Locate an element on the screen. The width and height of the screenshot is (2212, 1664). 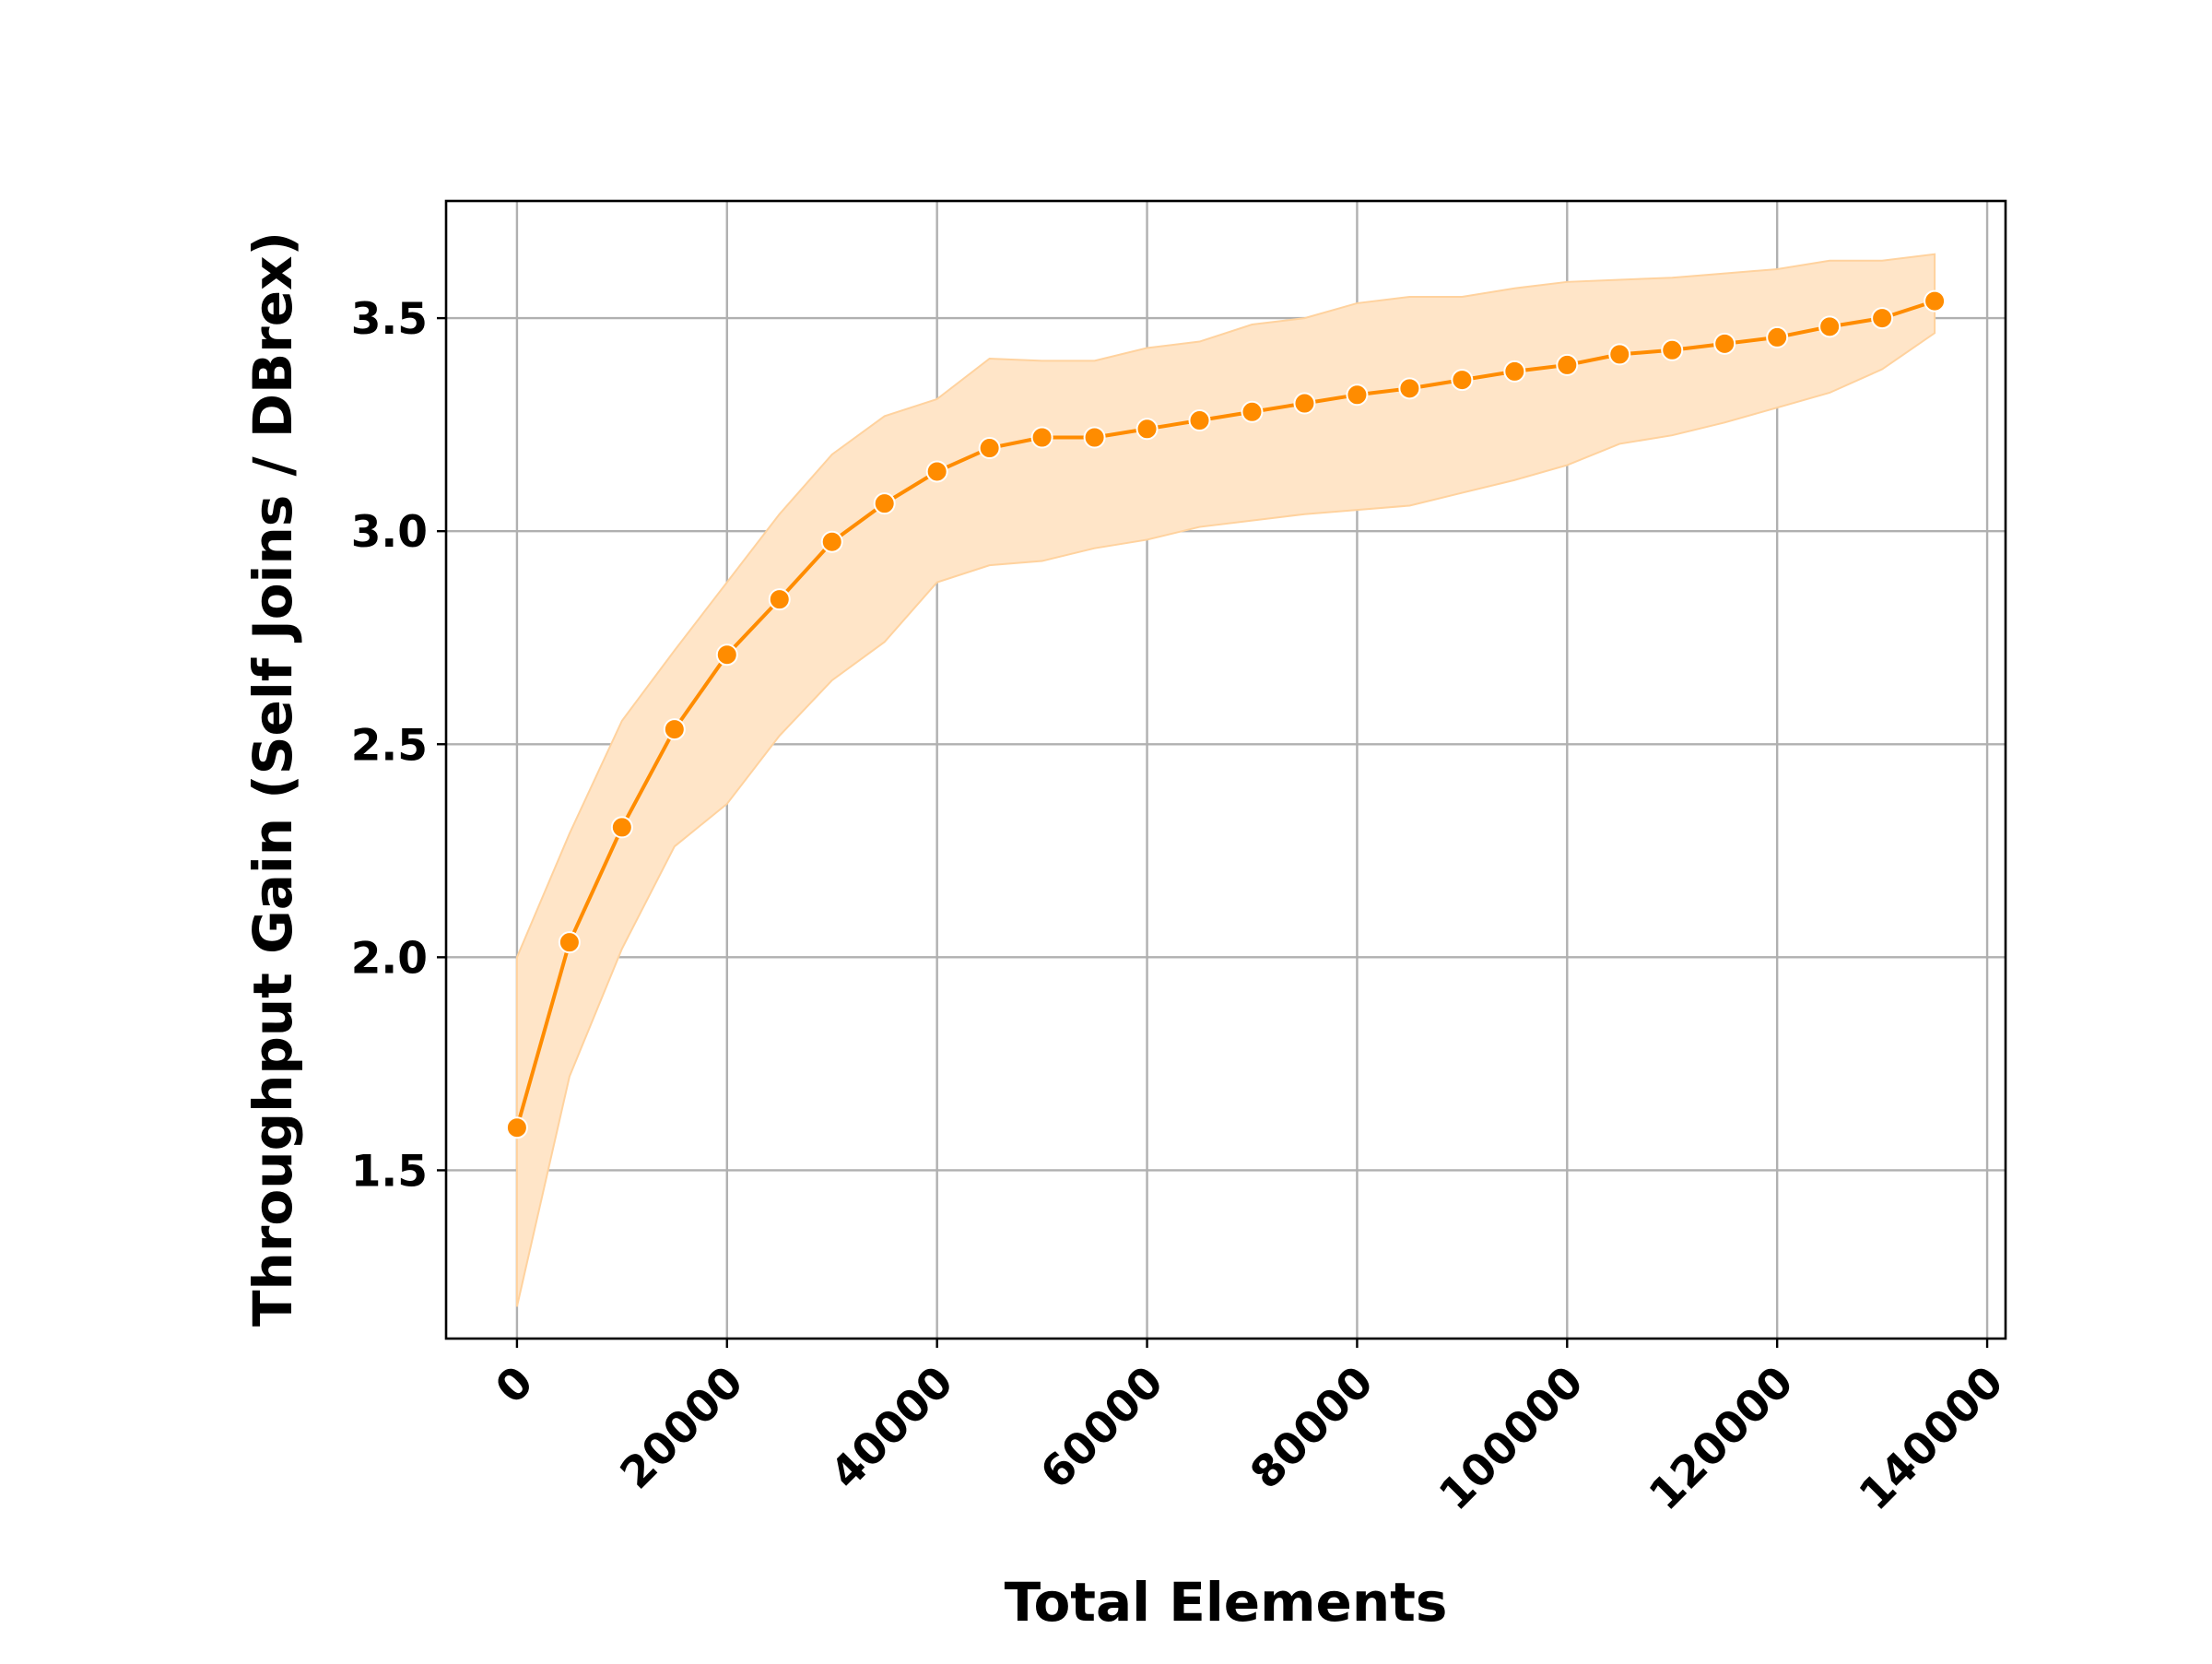
y-tick-label: 2.0 is located at coordinates (389, 958).